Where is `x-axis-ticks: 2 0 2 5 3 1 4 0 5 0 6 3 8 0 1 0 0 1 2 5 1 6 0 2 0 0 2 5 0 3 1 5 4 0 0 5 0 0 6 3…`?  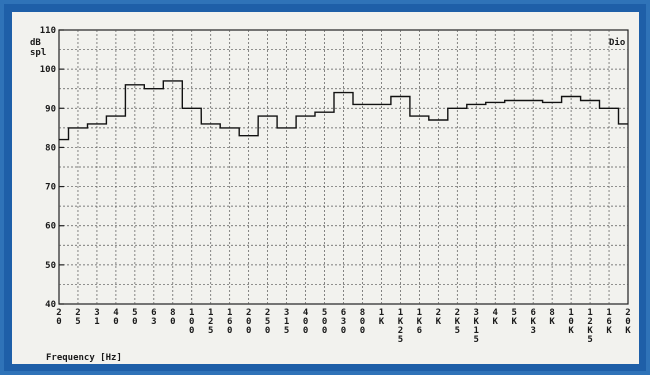 x-axis-ticks: 2 0 2 5 3 1 4 0 5 0 6 3 8 0 1 0 0 1 2 5 1 6 0 2 0 0 2 5 0 3 1 5 4 0 0 5 0 0 6 3… is located at coordinates (343, 326).